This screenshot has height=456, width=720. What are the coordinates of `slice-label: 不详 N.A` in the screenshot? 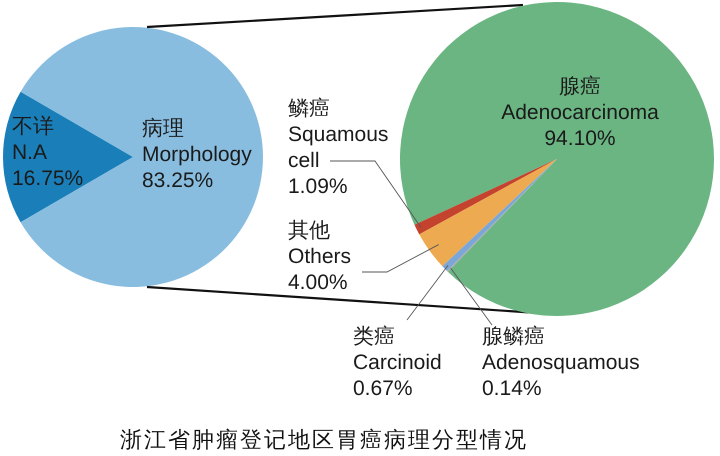 It's located at (33, 139).